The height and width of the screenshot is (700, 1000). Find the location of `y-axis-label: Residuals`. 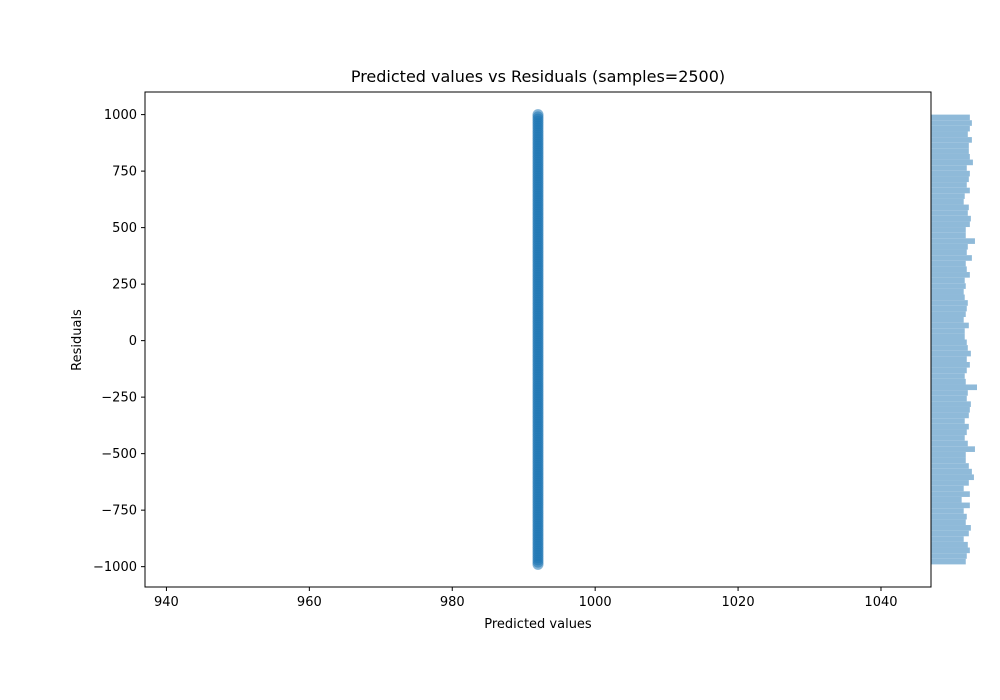

y-axis-label: Residuals is located at coordinates (77, 340).